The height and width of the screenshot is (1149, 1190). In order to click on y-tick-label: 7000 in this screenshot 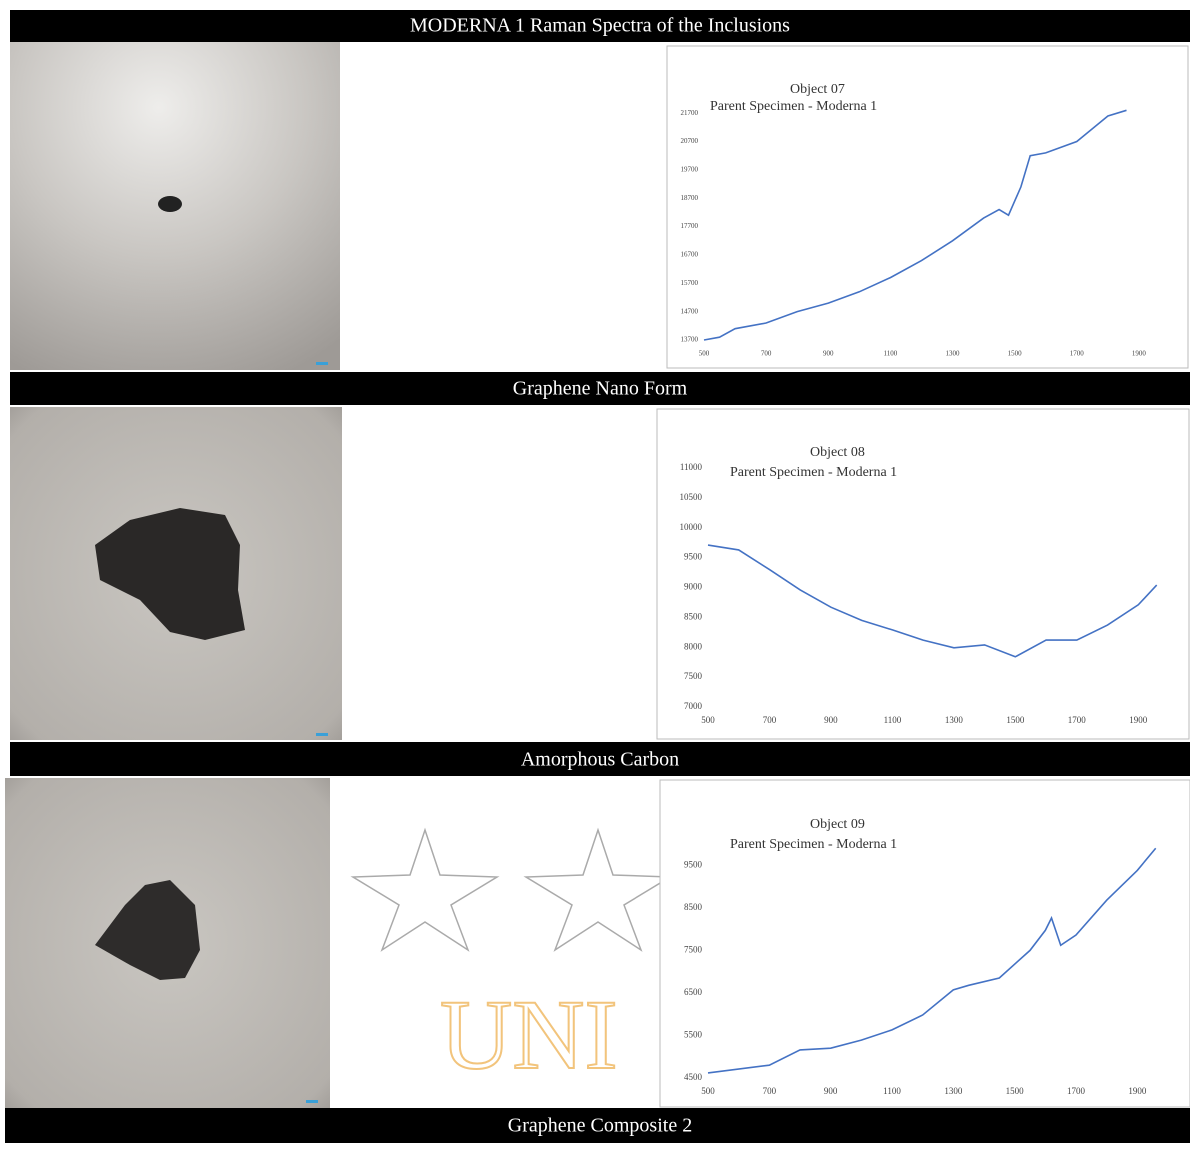, I will do `click(693, 706)`.